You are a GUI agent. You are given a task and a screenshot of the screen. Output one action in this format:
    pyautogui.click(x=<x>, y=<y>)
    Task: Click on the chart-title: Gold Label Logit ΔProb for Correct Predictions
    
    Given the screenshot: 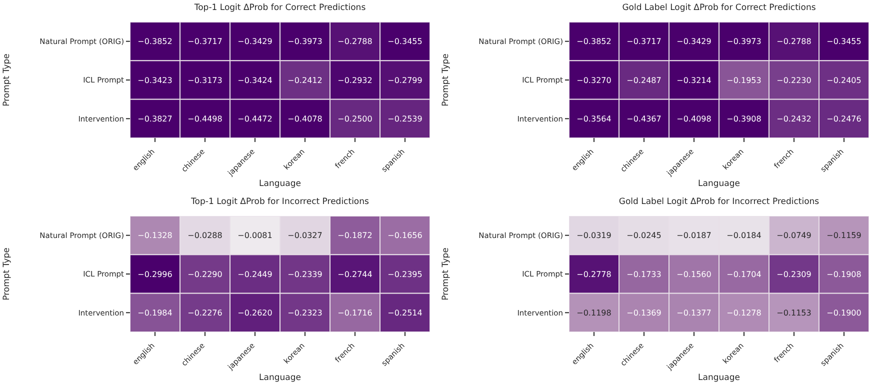 What is the action you would take?
    pyautogui.click(x=719, y=8)
    